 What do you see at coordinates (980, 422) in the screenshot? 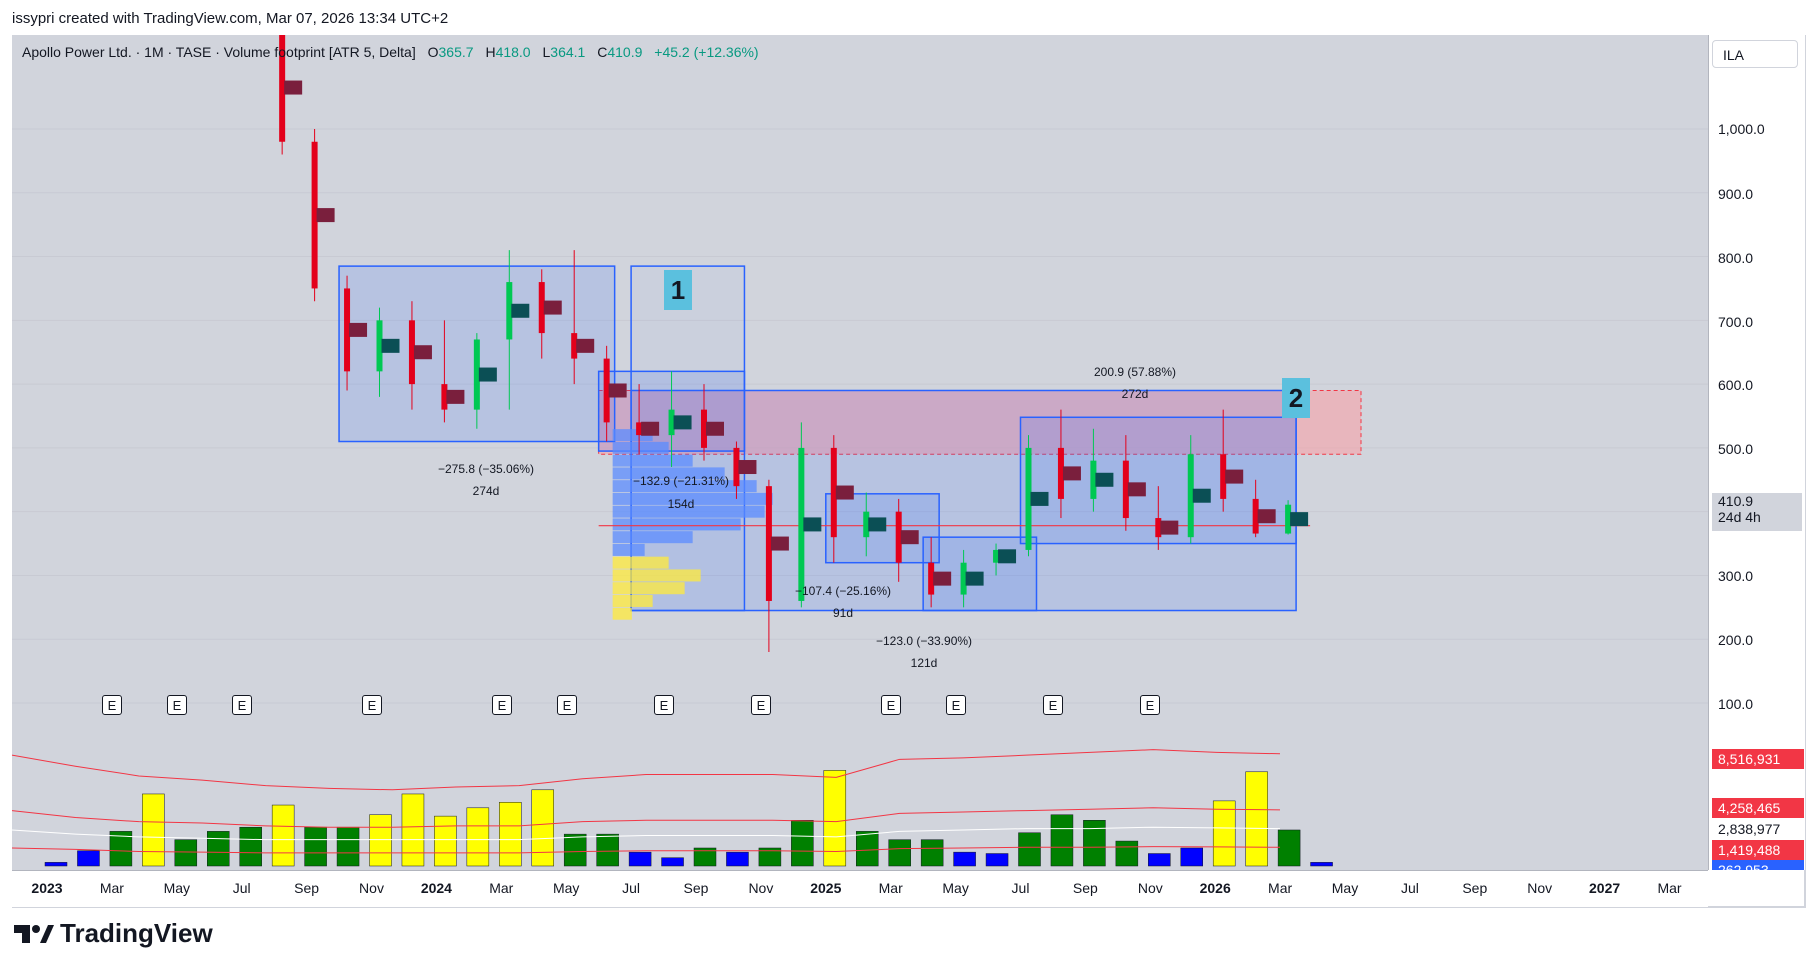
I see `supply-zone` at bounding box center [980, 422].